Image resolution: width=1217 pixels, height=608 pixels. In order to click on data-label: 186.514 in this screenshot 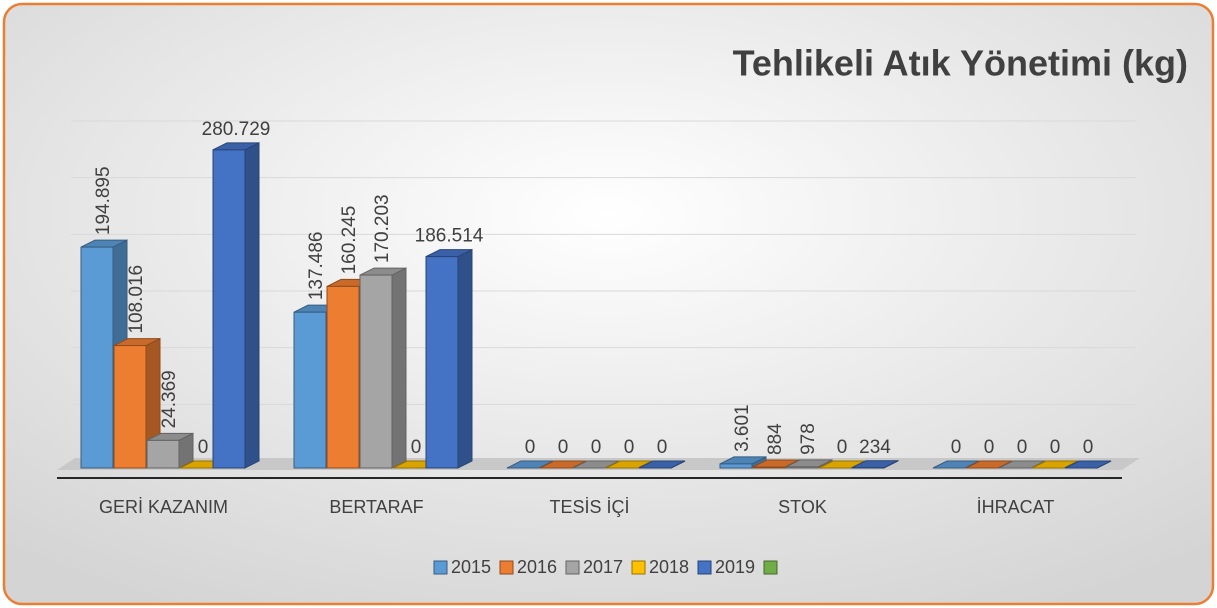, I will do `click(449, 236)`.